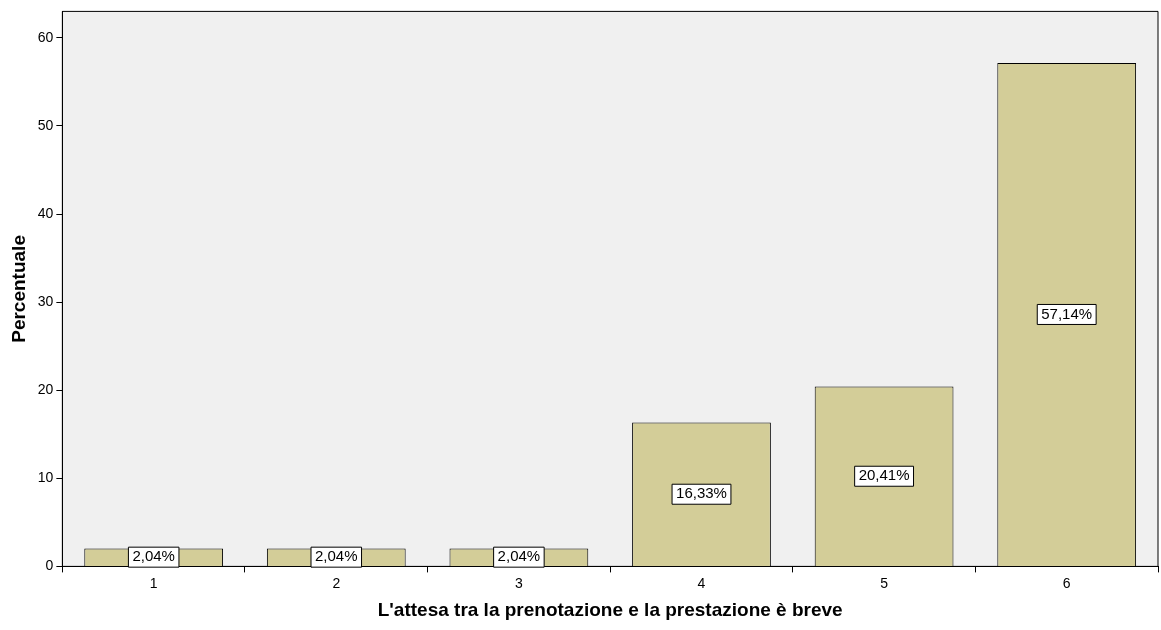 The width and height of the screenshot is (1161, 630). Describe the element at coordinates (153, 582) in the screenshot. I see `x-tick-label: 1` at that location.